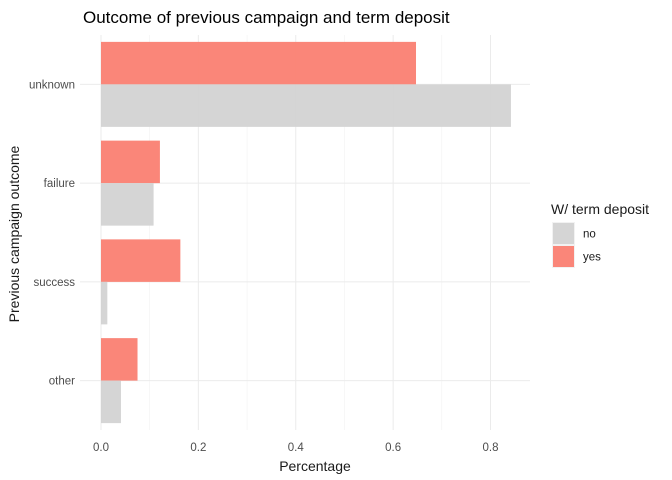 The height and width of the screenshot is (480, 672). I want to click on bar-yes-unknown, so click(259, 63).